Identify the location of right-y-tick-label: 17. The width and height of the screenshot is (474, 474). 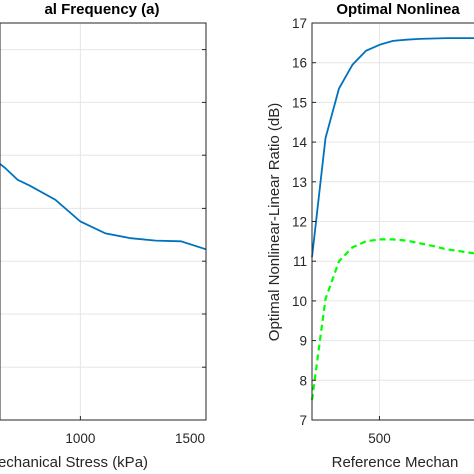
(299, 23).